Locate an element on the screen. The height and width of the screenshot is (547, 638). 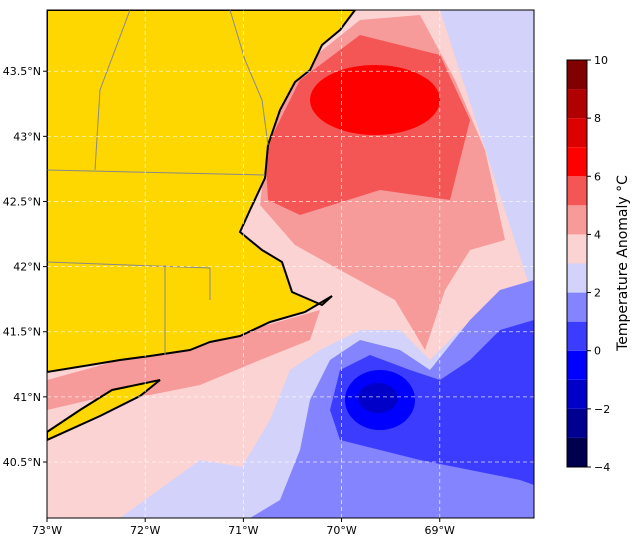
colorbar-label: Temperature Anomaly °C is located at coordinates (623, 263).